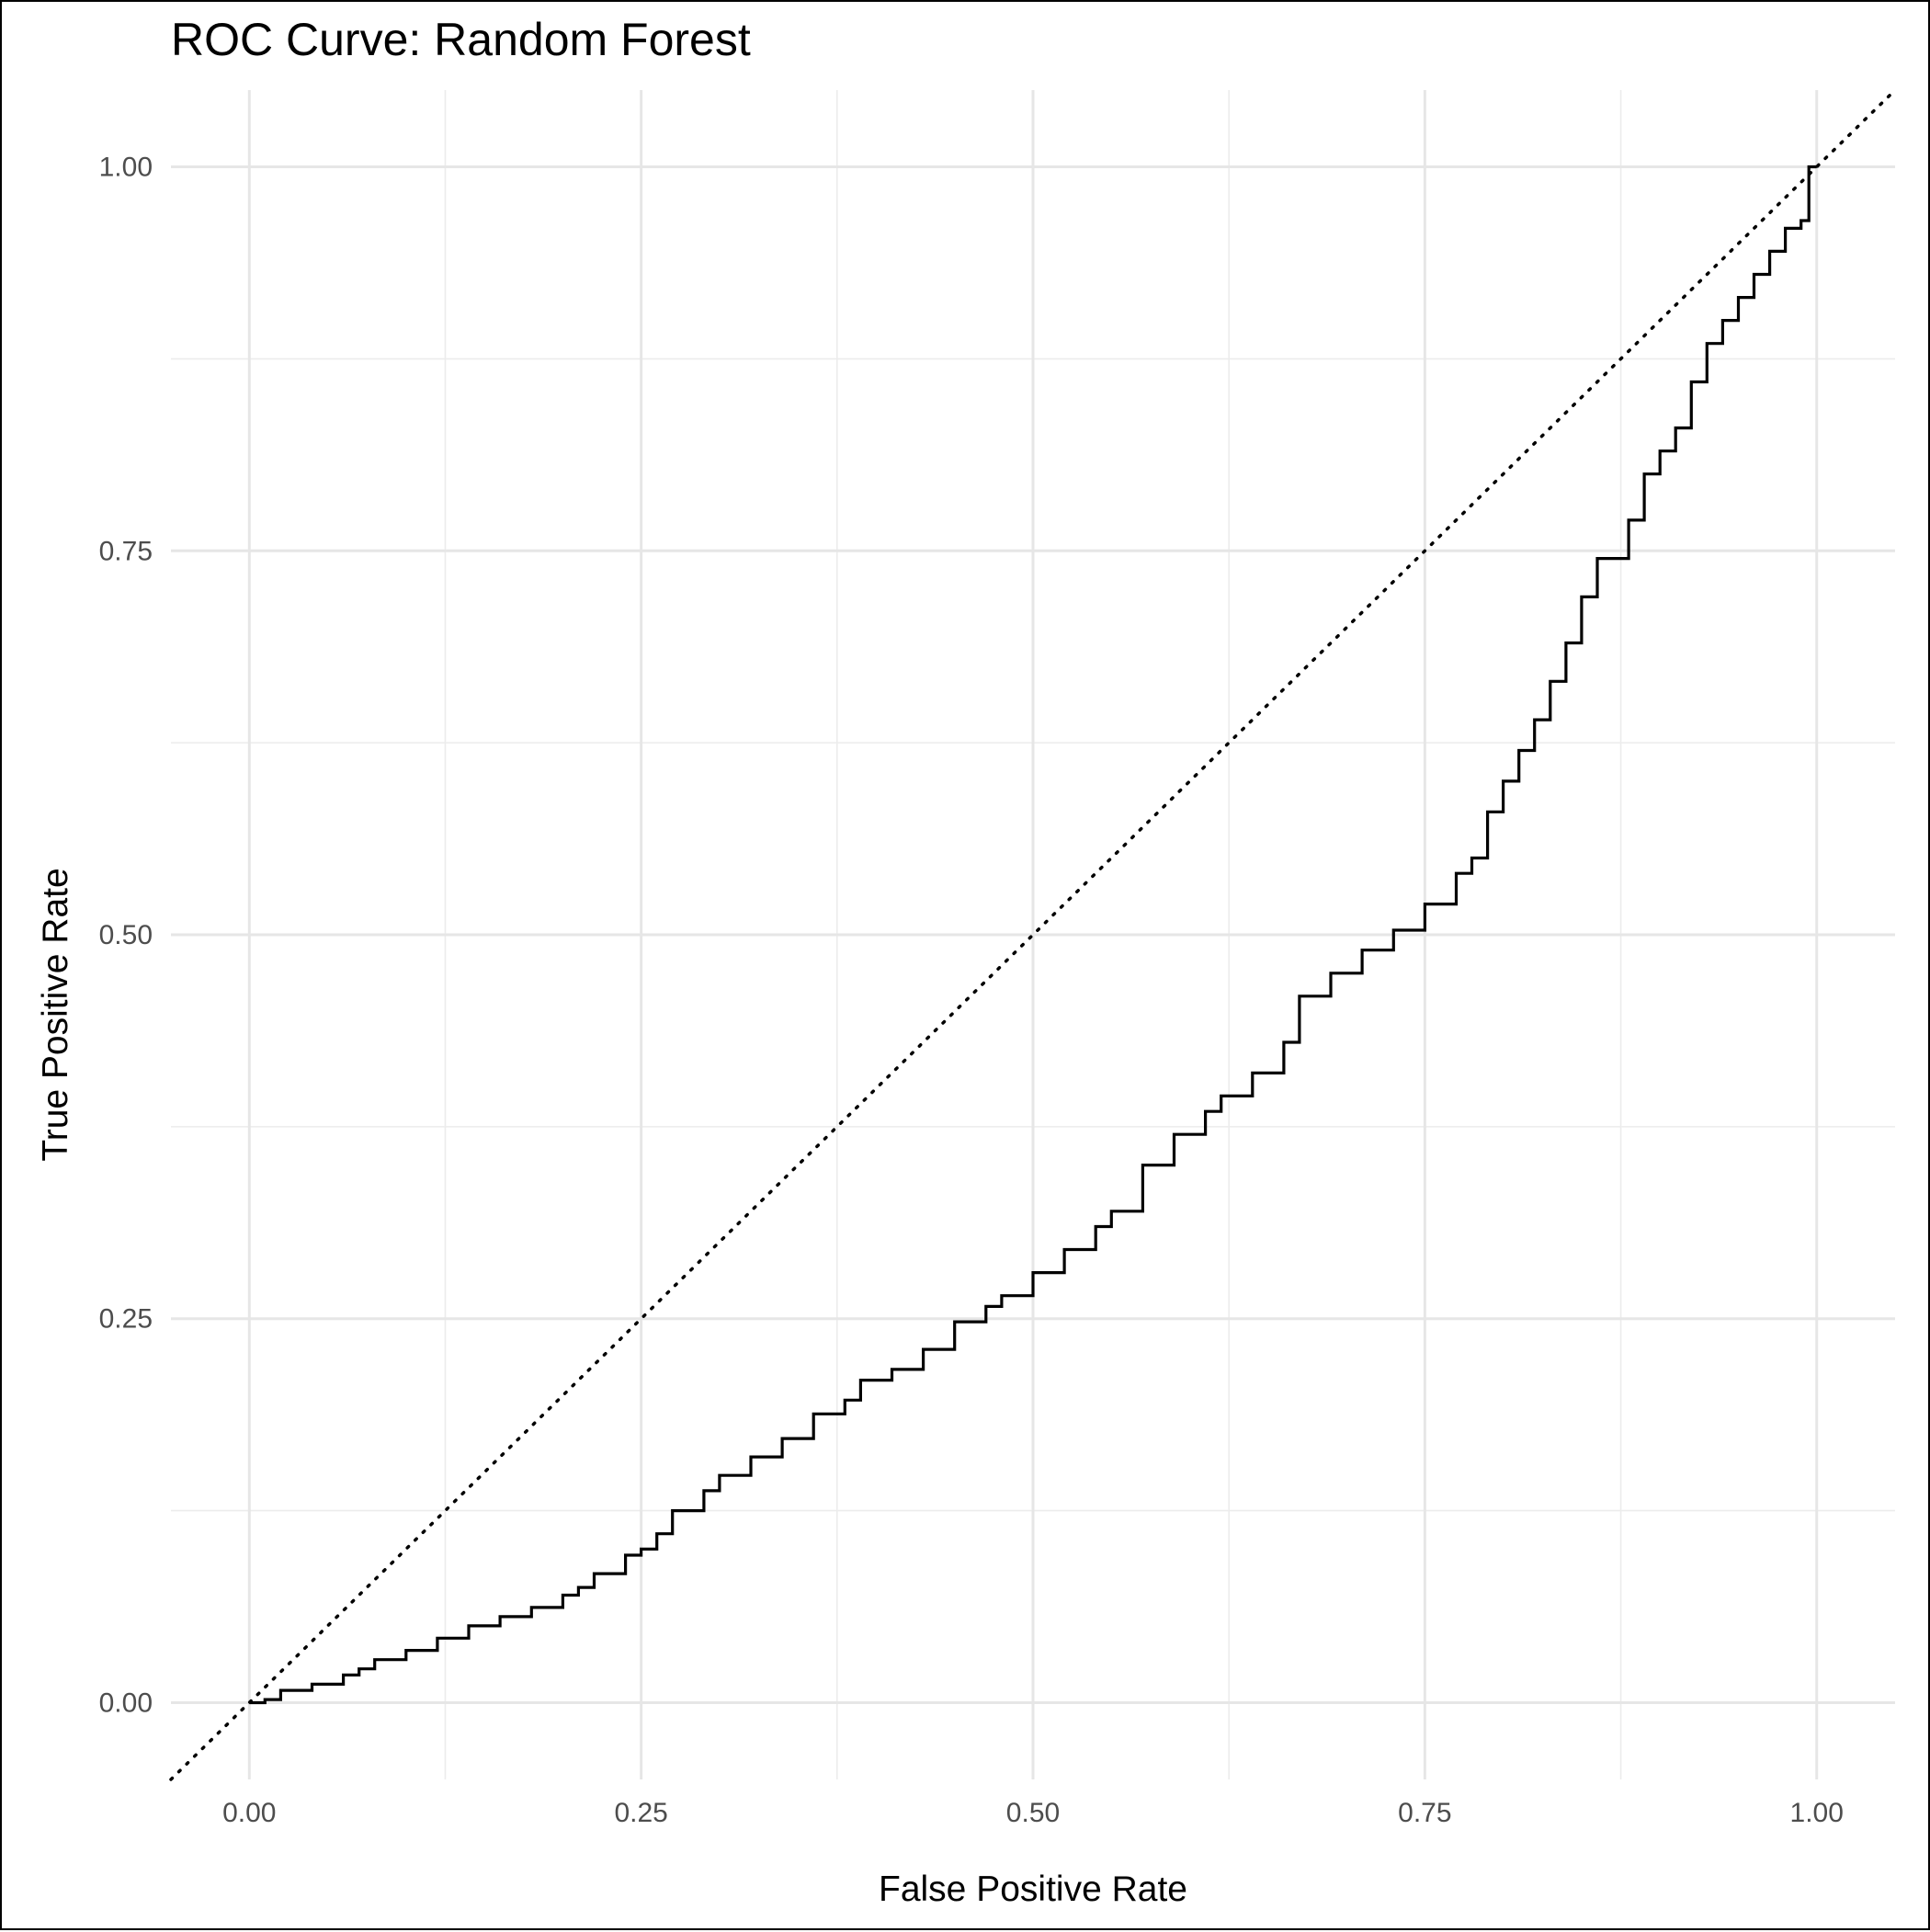 The height and width of the screenshot is (1932, 1930). I want to click on y-tick-label: 0.50, so click(126, 935).